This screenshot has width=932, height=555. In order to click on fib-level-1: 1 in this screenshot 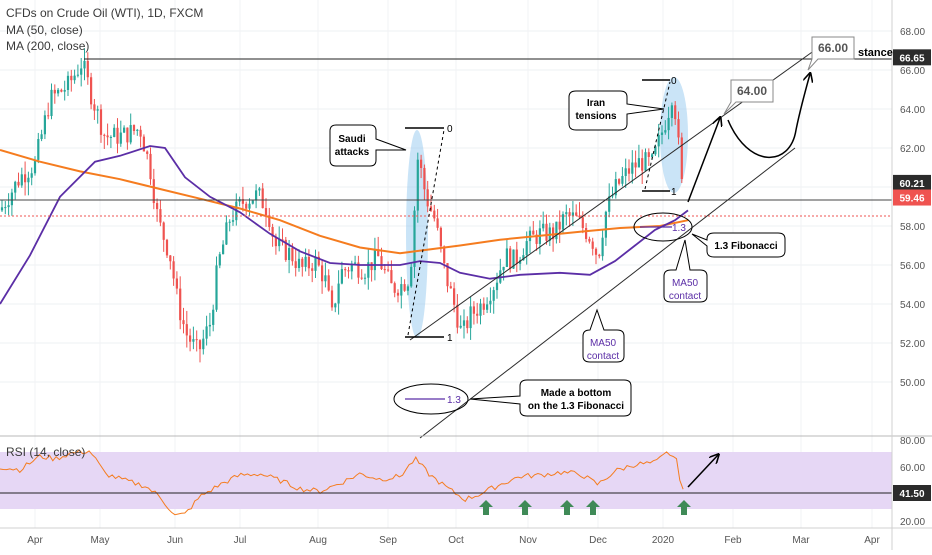, I will do `click(450, 338)`.